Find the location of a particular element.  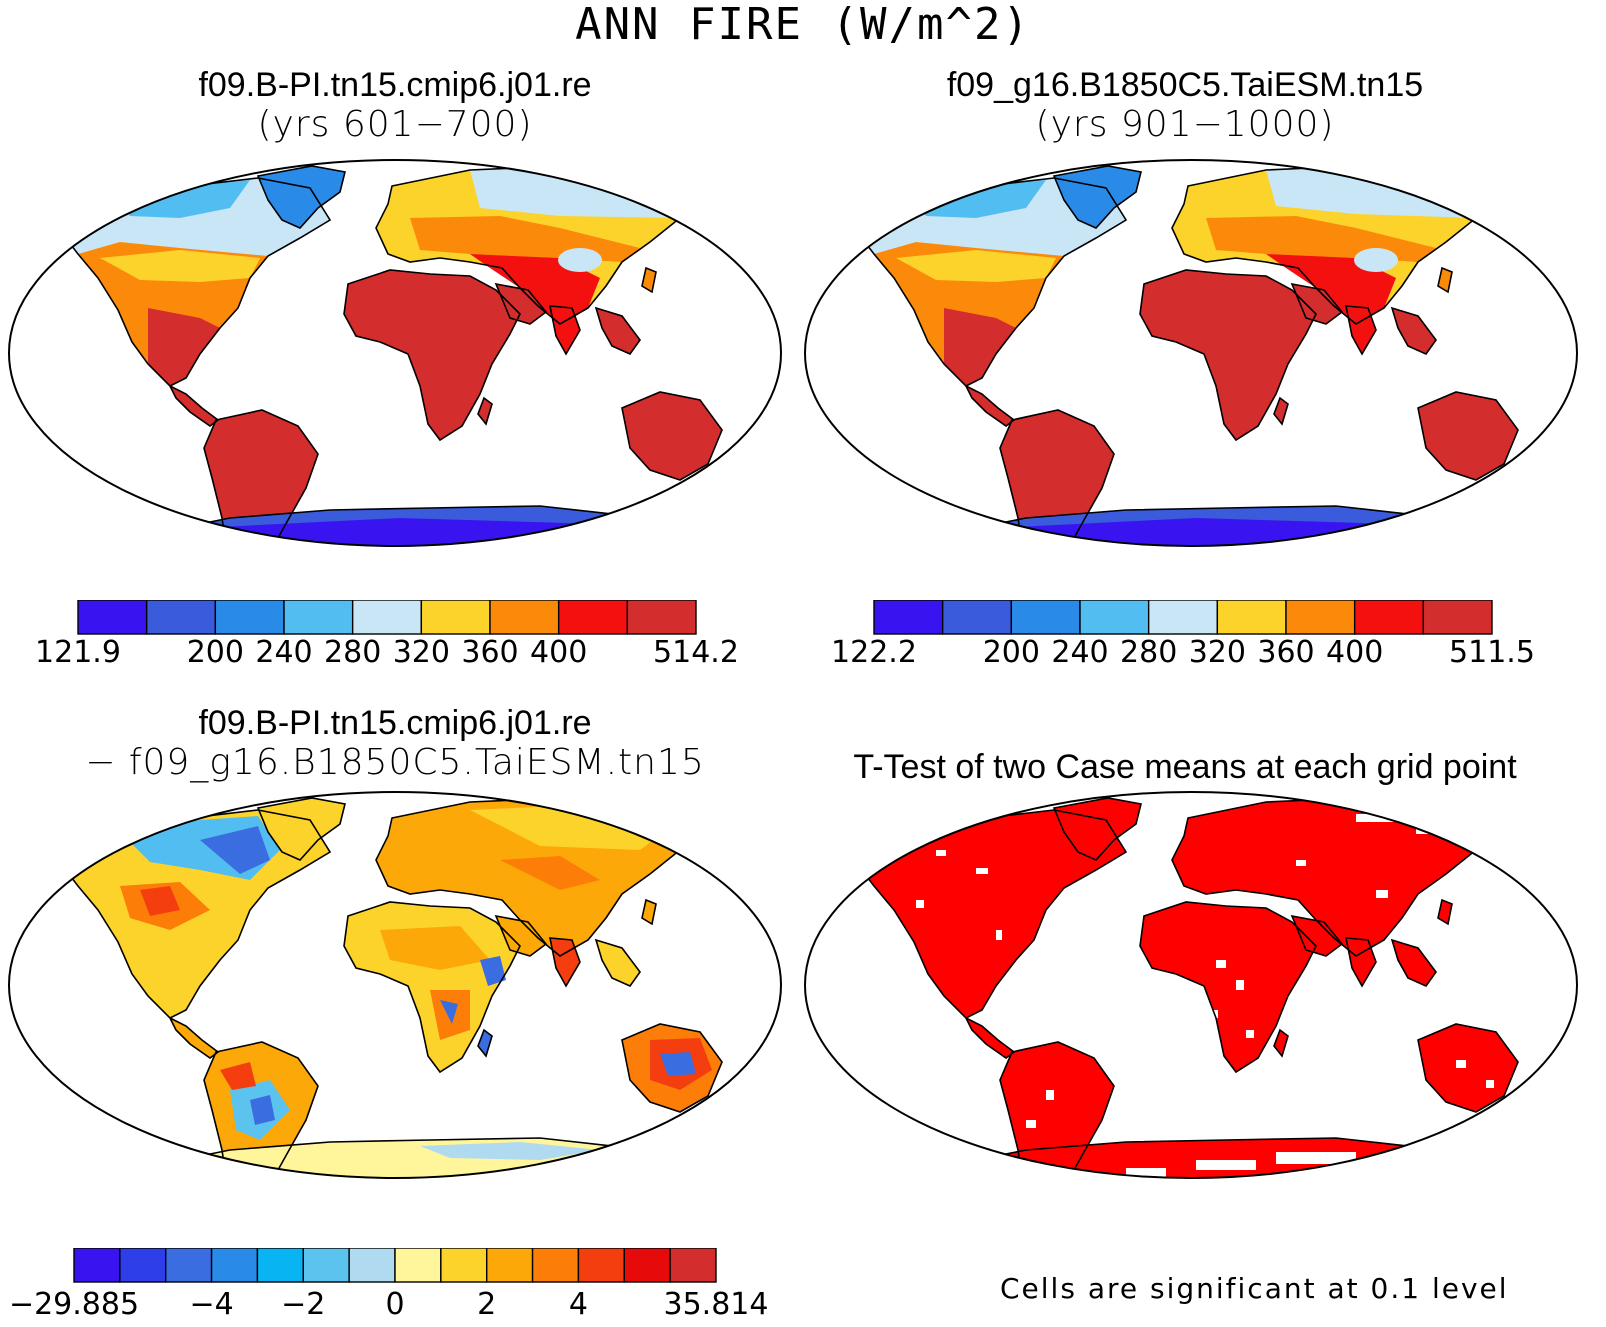

colorbar-max-label: 511.5 is located at coordinates (1492, 652).